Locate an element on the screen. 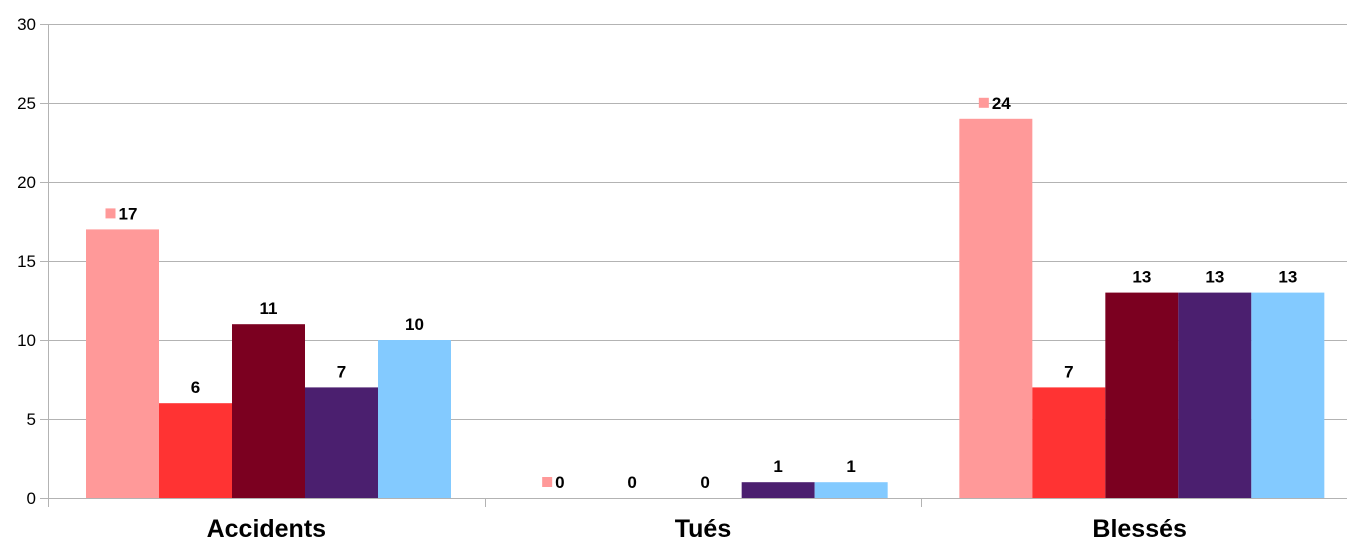 This screenshot has width=1348, height=542. data-label: 11 is located at coordinates (269, 308).